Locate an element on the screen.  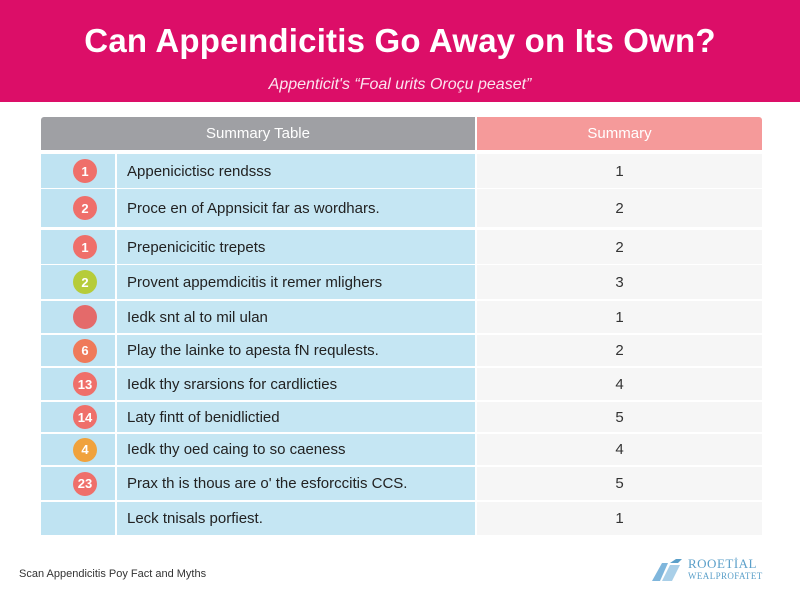
footer-caption: Scan Appendicitis Poy Fact and Myths is located at coordinates (113, 574).